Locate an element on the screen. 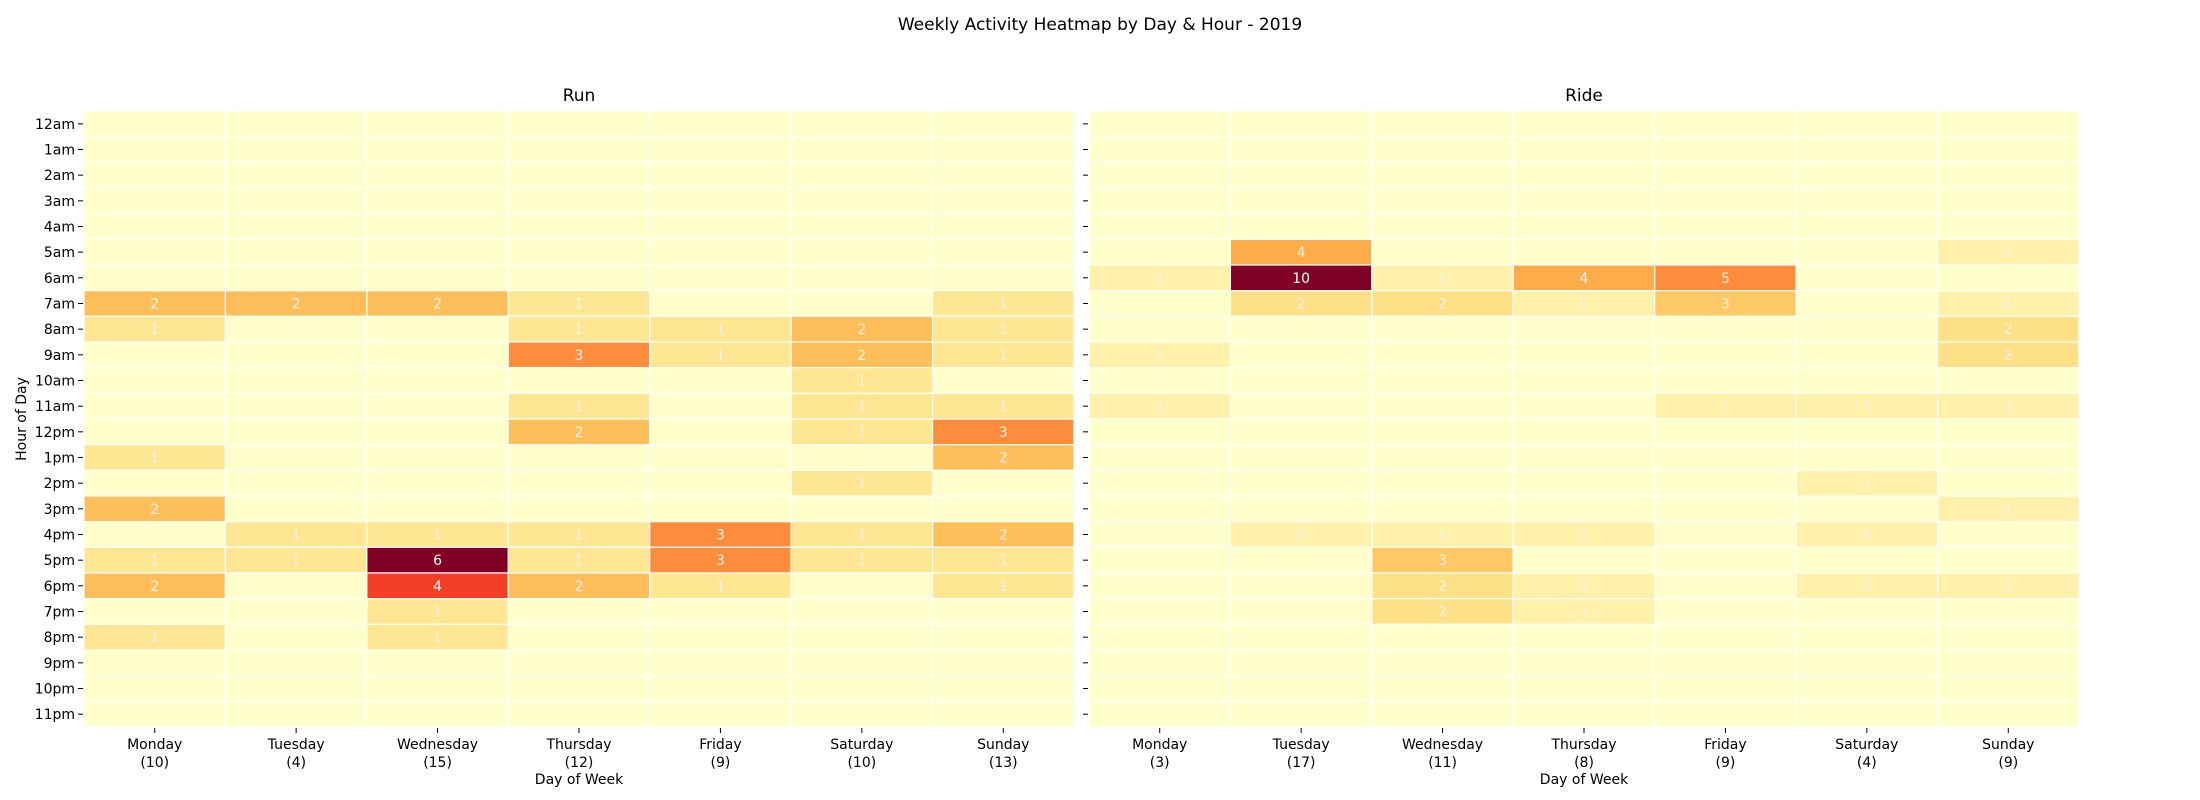  x-tick-label: Saturday (4) is located at coordinates (1866, 754).